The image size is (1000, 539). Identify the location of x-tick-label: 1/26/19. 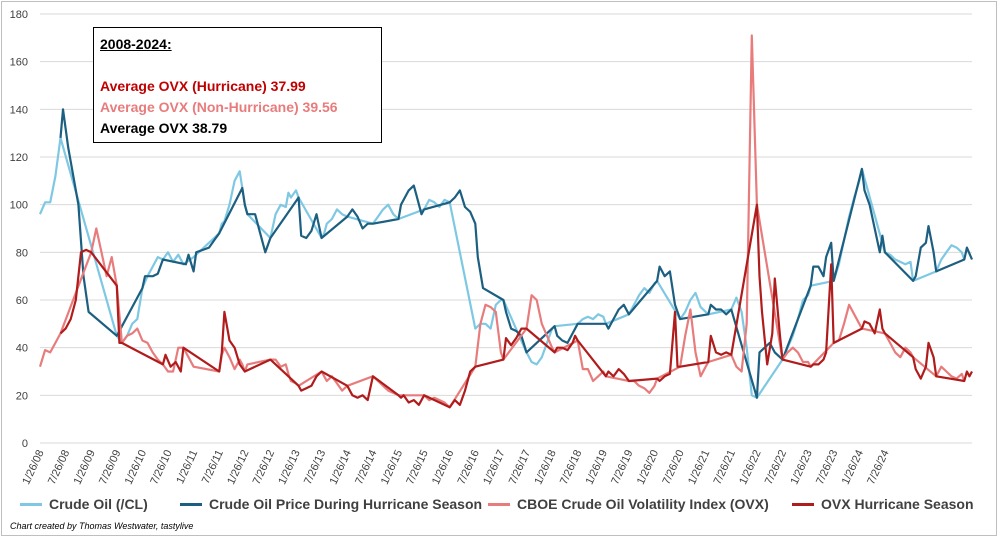
(597, 467).